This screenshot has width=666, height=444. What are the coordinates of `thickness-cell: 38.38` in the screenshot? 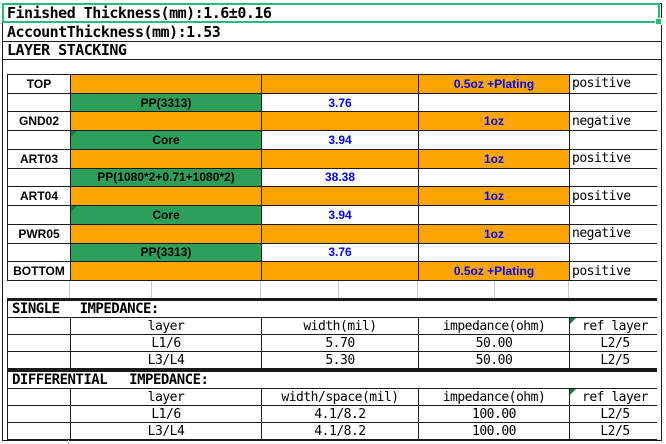 It's located at (340, 177).